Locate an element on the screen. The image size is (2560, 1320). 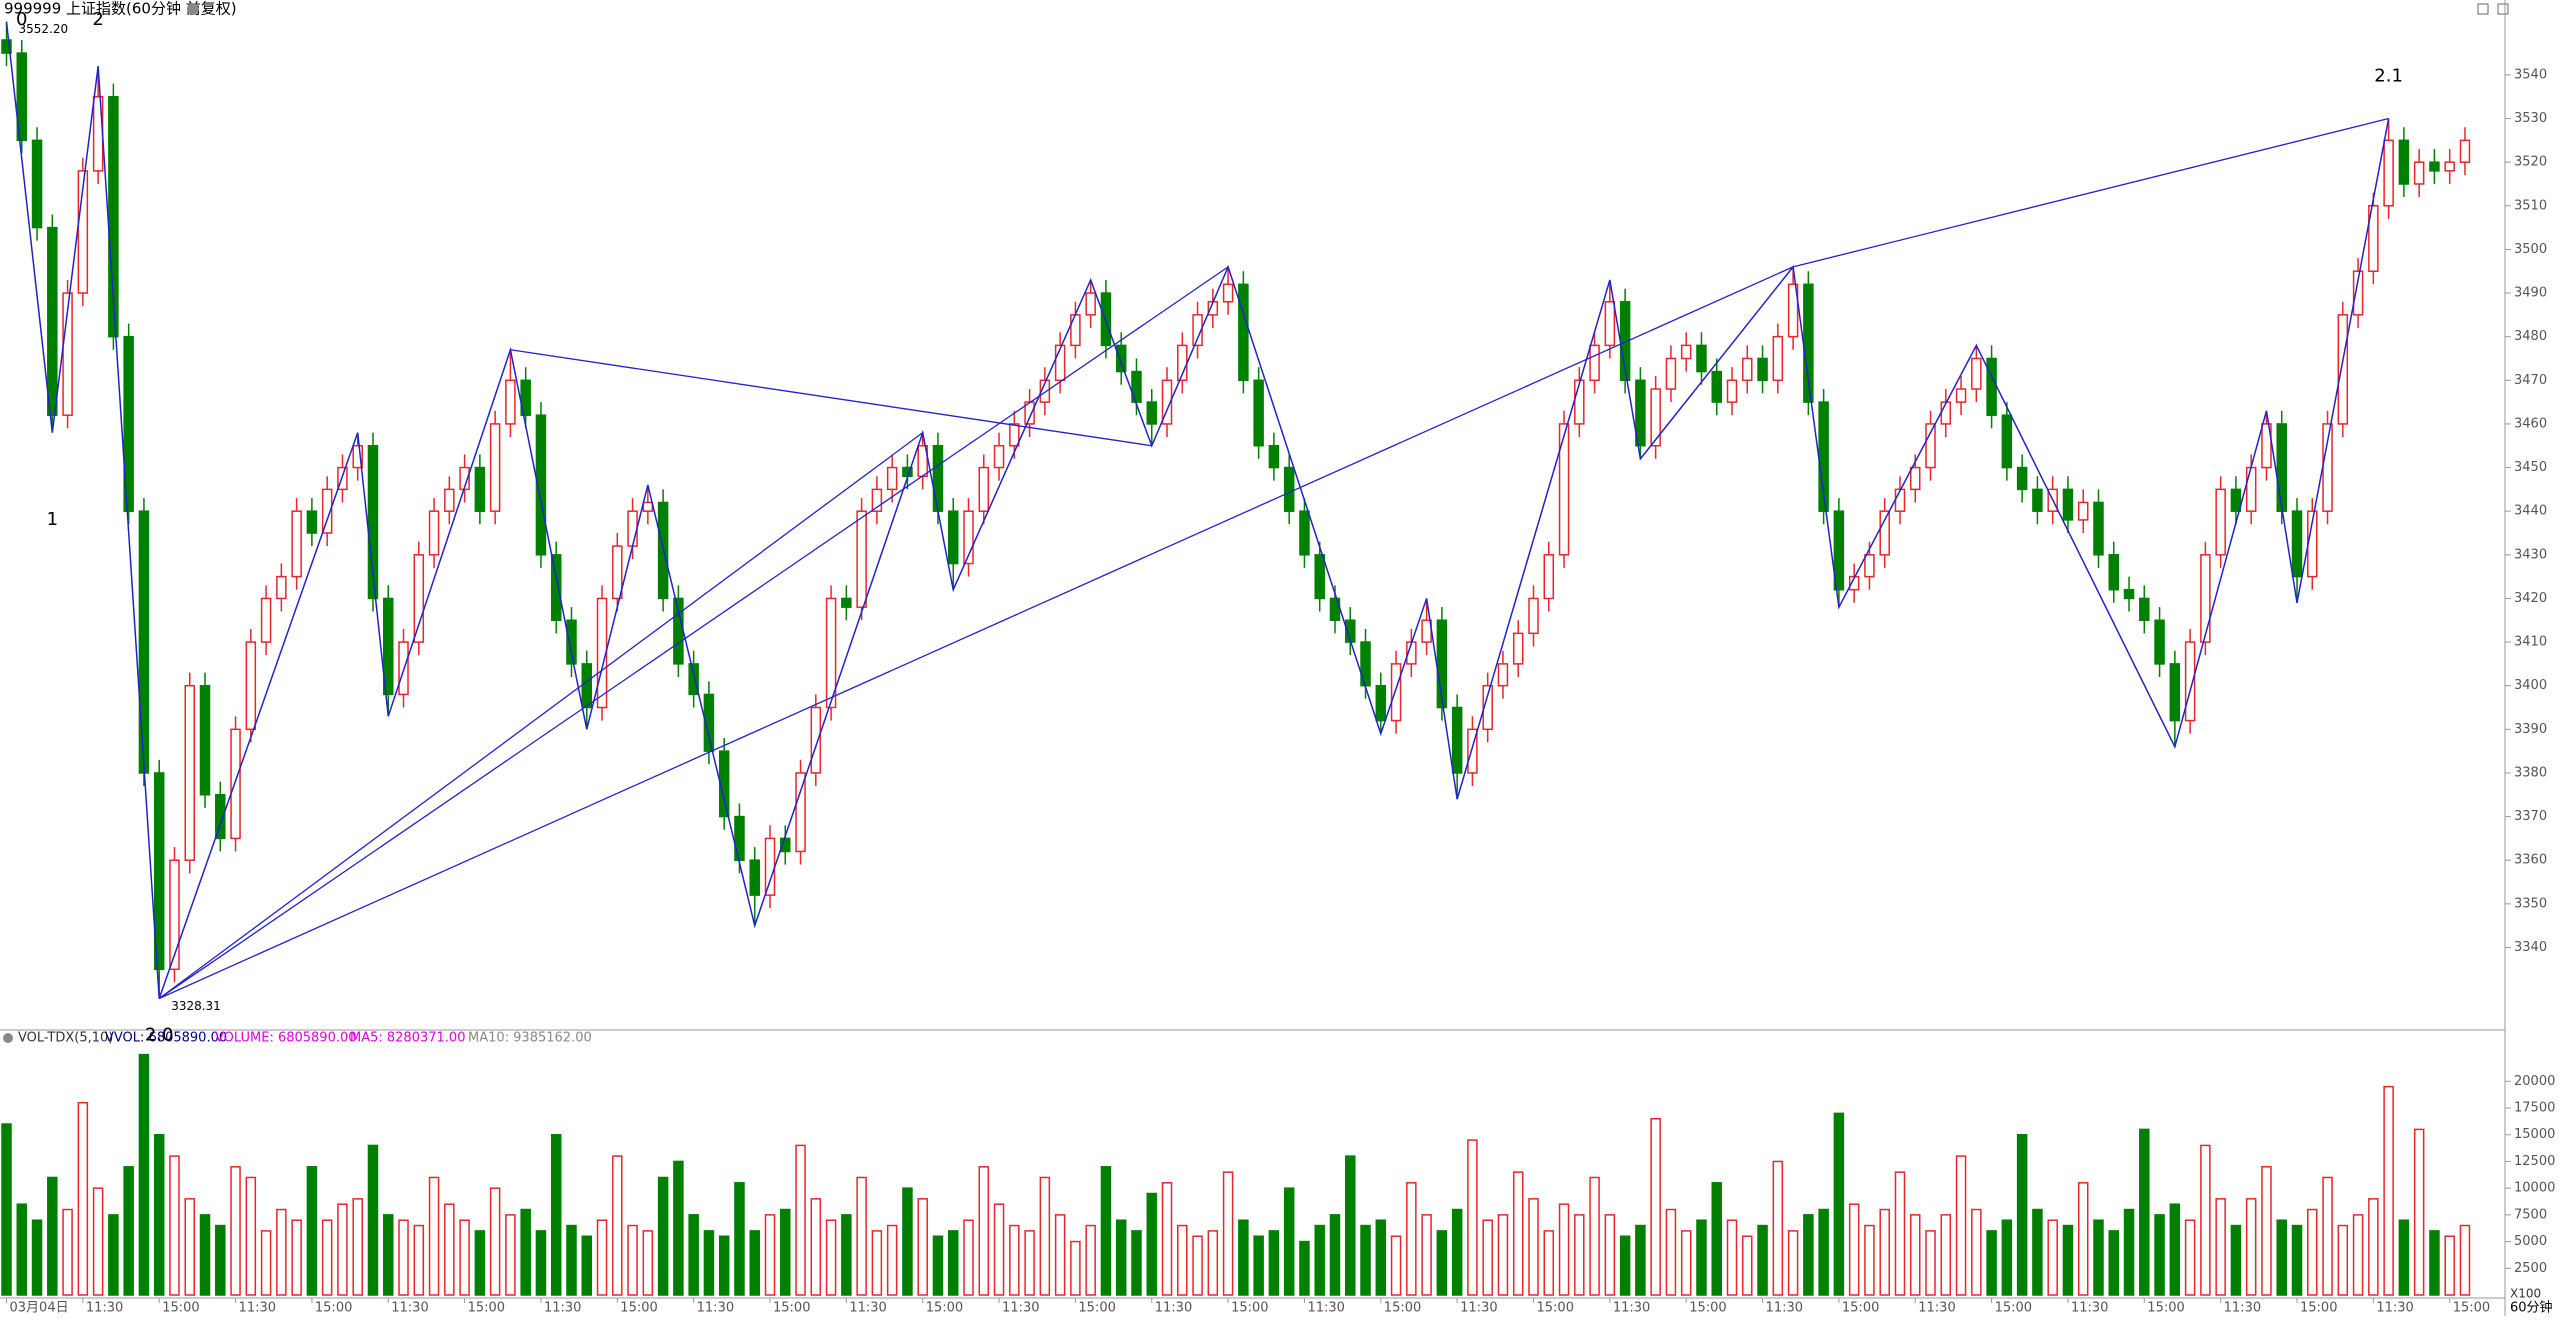
y-tick-label: 3350 is located at coordinates (2530, 903).